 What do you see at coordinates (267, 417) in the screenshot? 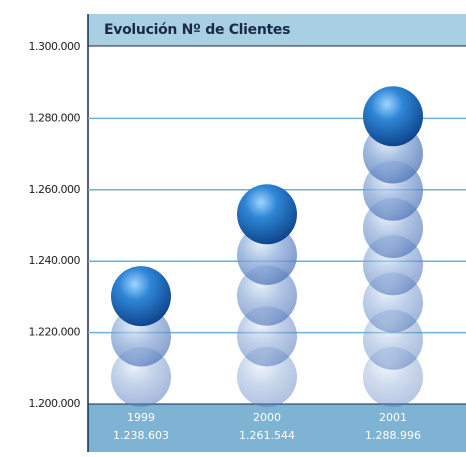
I see `x-tick-label: 2000` at bounding box center [267, 417].